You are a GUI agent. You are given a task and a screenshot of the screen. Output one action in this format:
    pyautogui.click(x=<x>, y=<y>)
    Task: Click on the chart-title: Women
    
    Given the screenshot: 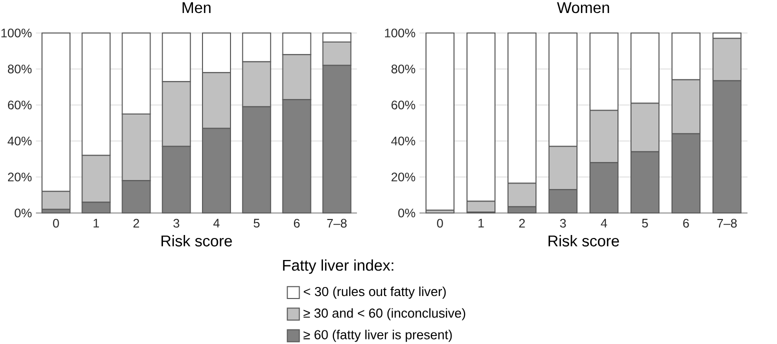 What is the action you would take?
    pyautogui.click(x=583, y=8)
    